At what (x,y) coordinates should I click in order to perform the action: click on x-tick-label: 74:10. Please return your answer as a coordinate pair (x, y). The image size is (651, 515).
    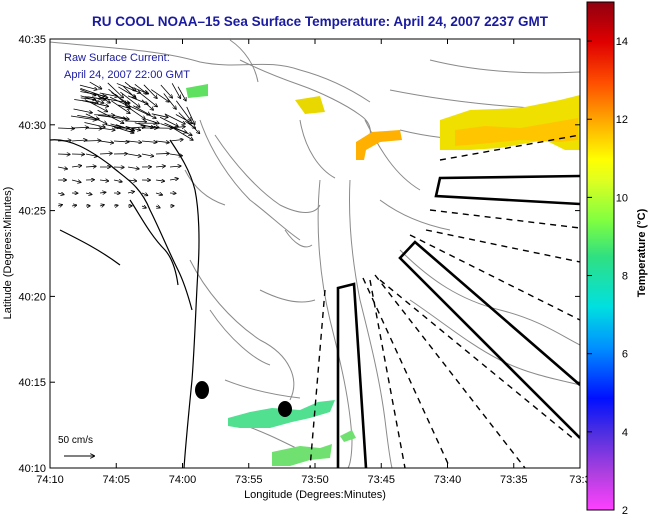
    Looking at the image, I should click on (50, 480).